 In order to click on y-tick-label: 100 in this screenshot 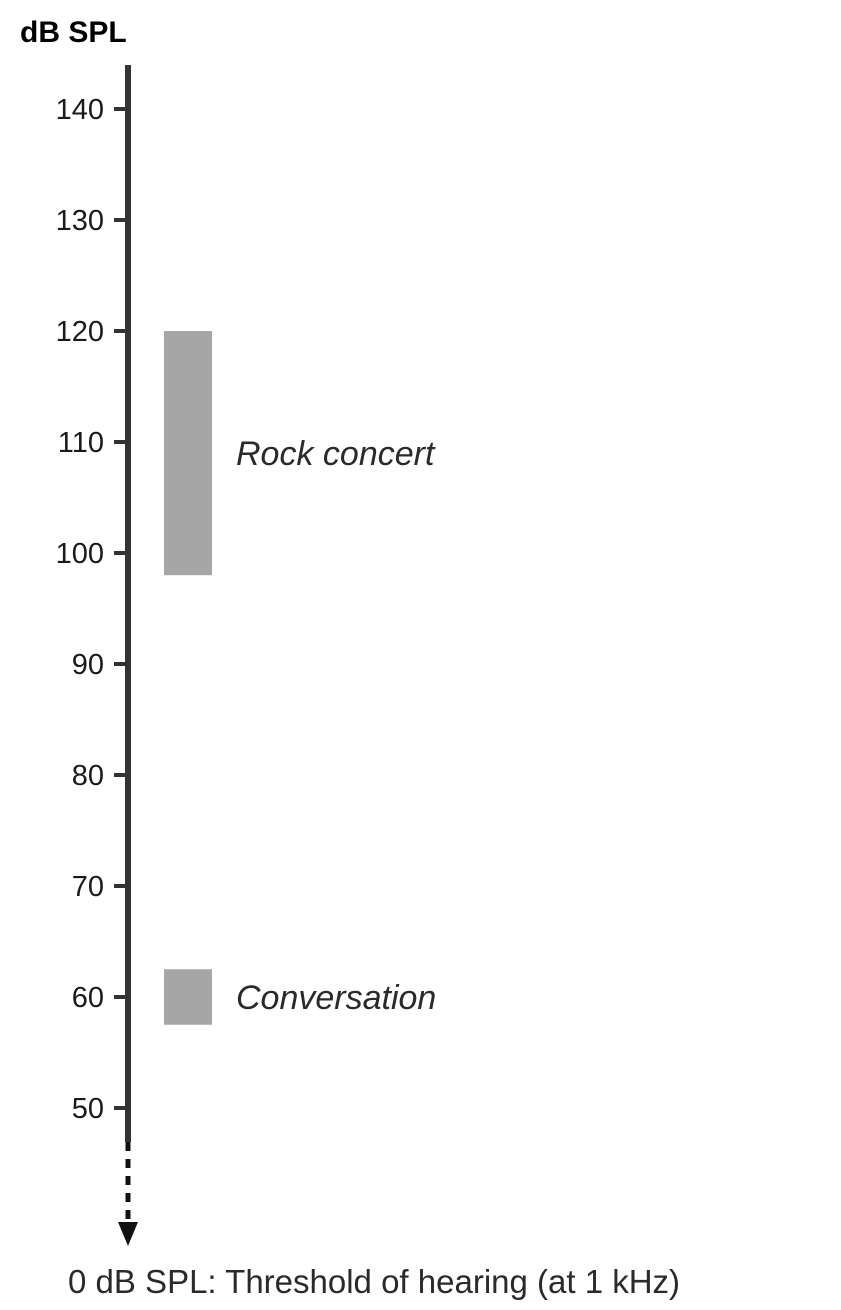, I will do `click(80, 554)`.